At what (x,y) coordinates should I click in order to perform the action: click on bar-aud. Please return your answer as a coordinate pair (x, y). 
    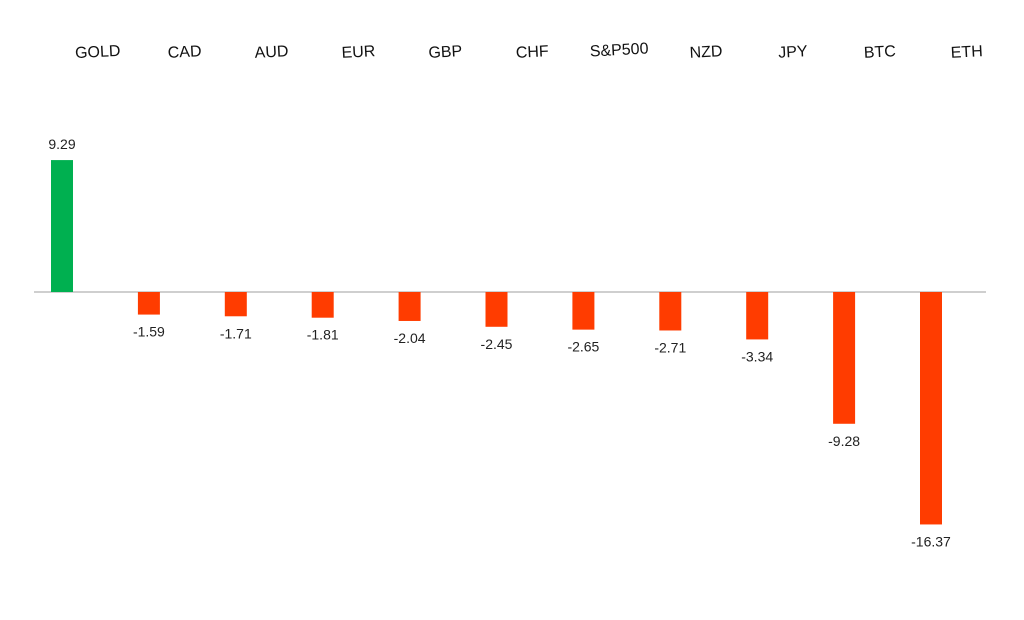
    Looking at the image, I should click on (235, 304).